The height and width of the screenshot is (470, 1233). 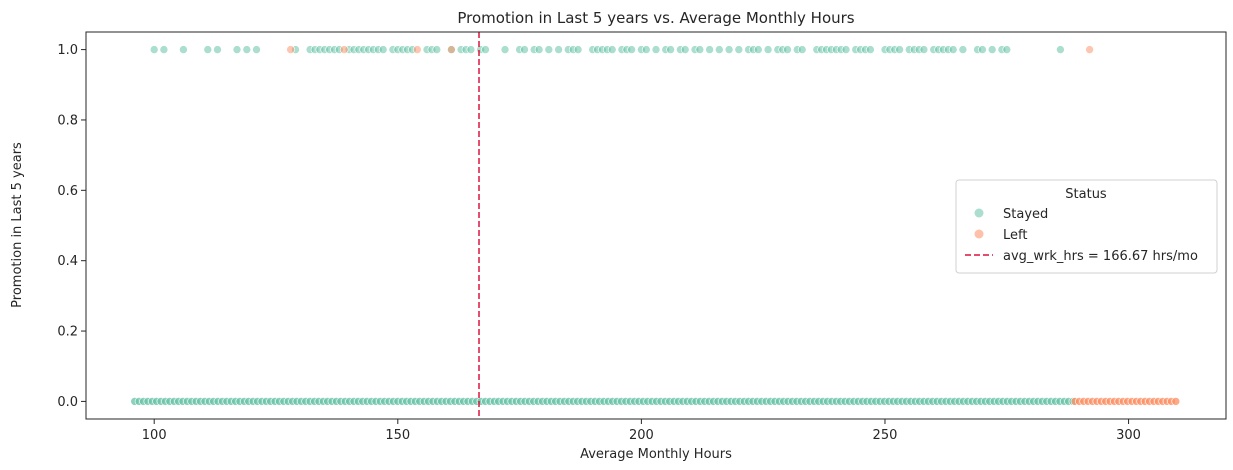 What do you see at coordinates (1100, 256) in the screenshot?
I see `legend-label-avg: avg_wrk_hrs = 166.67 hrs/mo` at bounding box center [1100, 256].